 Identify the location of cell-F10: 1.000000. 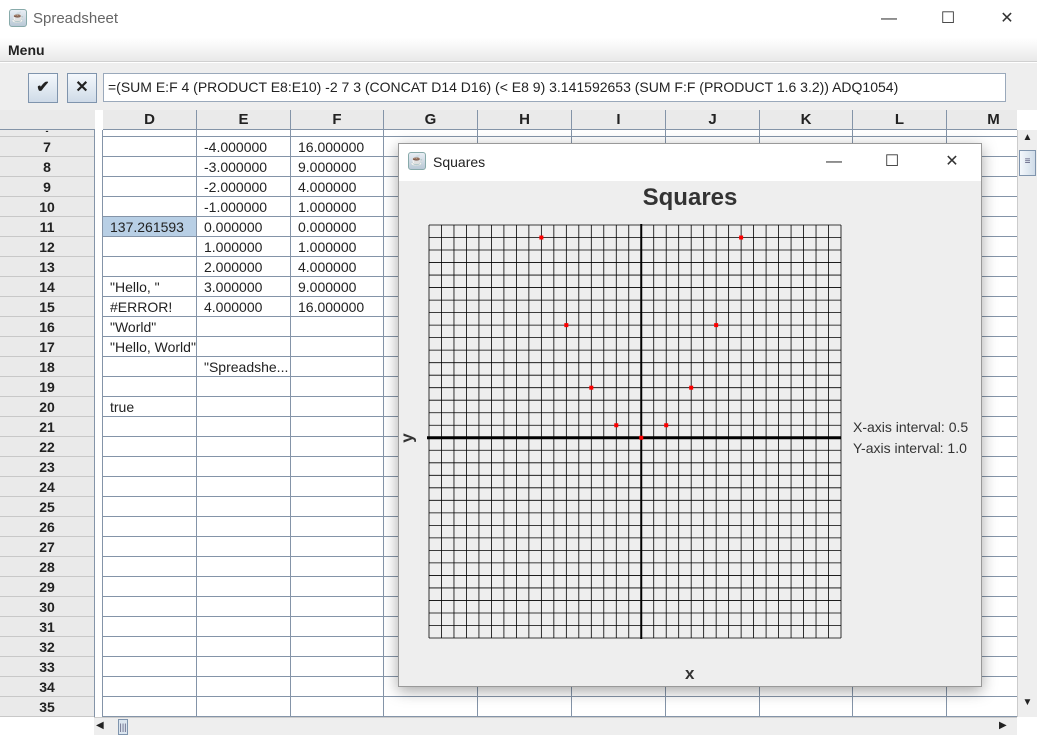
(337, 207).